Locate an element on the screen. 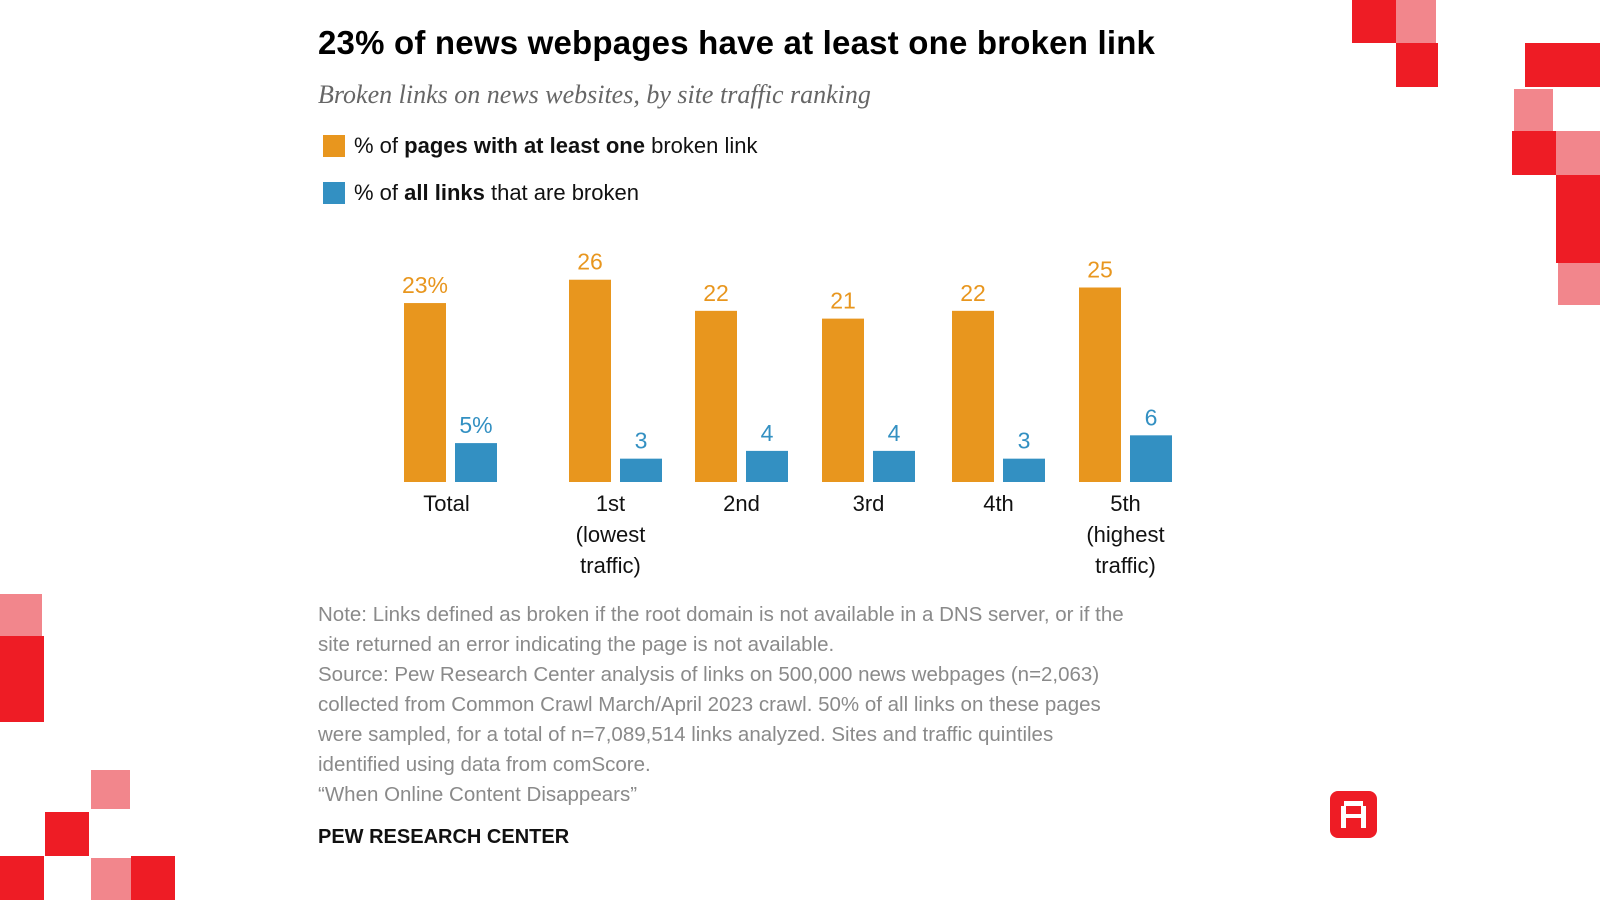 This screenshot has height=900, width=1600. legend-label: % of pages with at least one broken link is located at coordinates (556, 146).